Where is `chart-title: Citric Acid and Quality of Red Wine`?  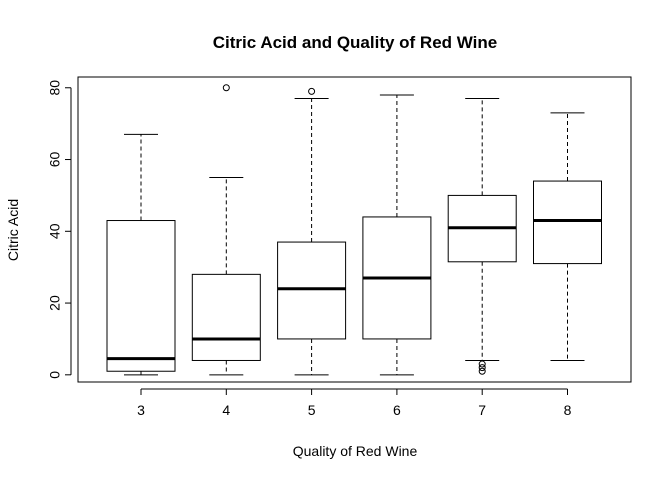 chart-title: Citric Acid and Quality of Red Wine is located at coordinates (355, 42).